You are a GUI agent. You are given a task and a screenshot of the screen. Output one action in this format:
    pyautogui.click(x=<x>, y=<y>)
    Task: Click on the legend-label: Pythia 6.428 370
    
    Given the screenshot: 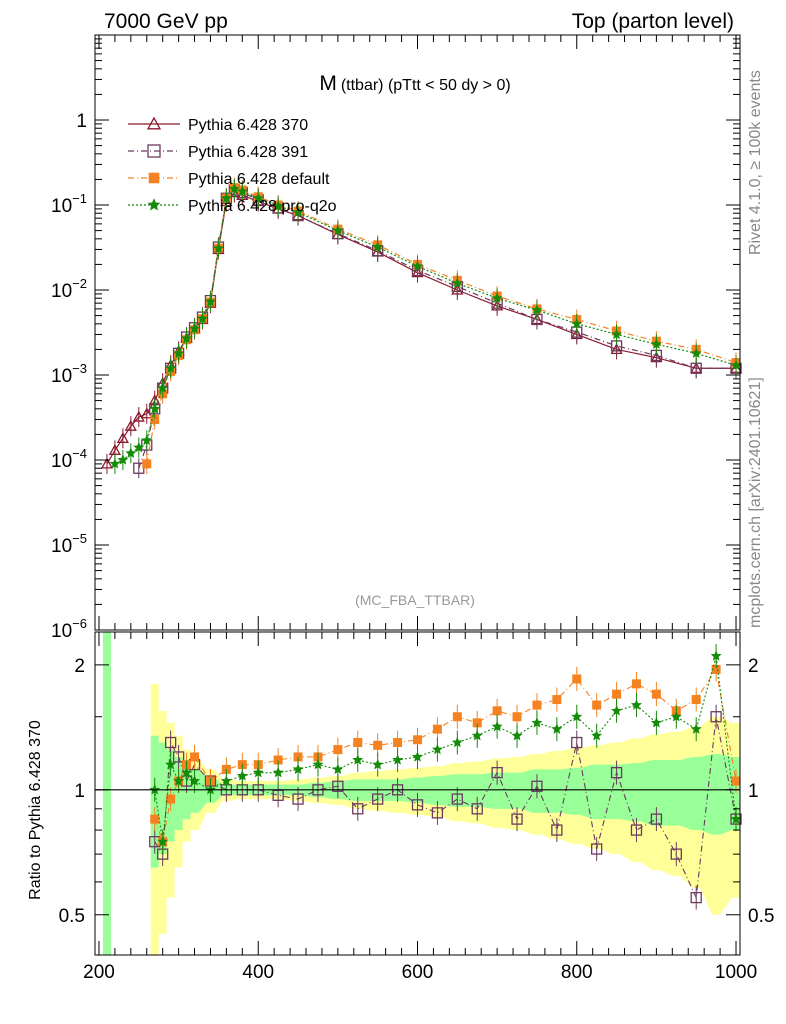 What is the action you would take?
    pyautogui.click(x=248, y=125)
    